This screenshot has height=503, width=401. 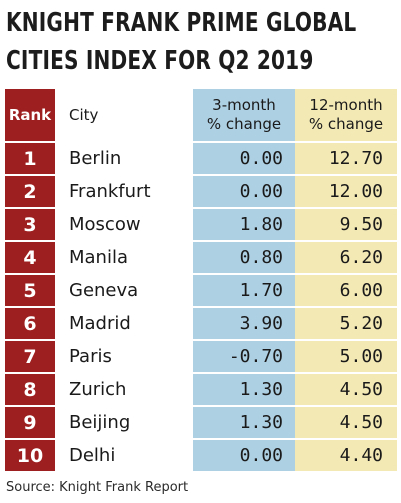 I want to click on city-cell: Moscow, so click(x=124, y=225).